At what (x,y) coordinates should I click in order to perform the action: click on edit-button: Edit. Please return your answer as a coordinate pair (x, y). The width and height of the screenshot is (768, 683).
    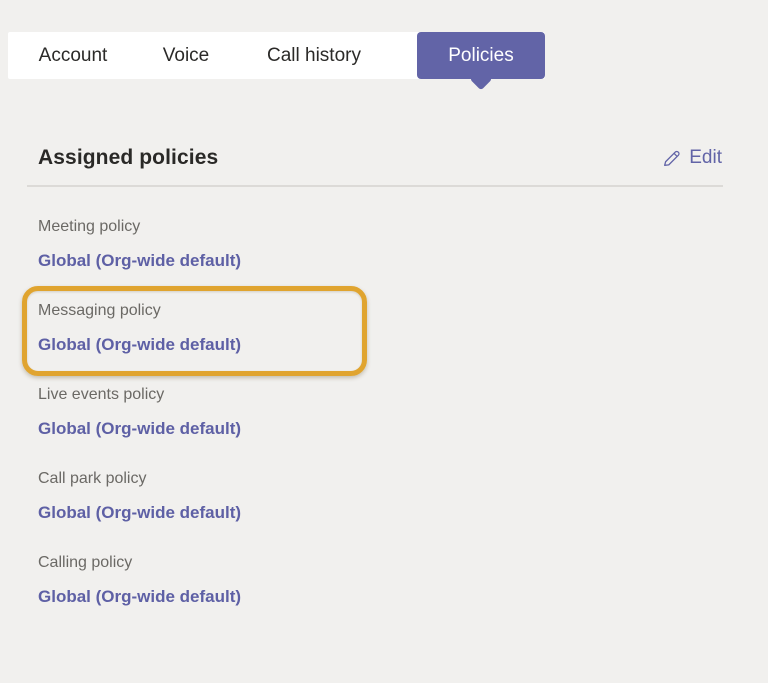
    Looking at the image, I should click on (691, 158).